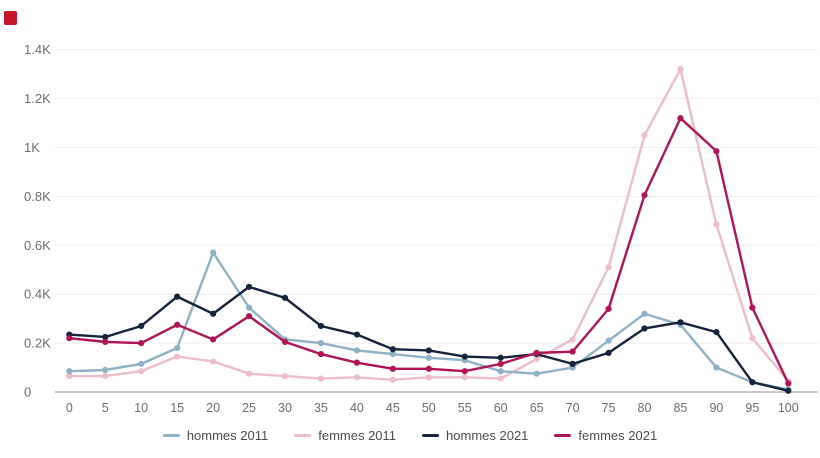 This screenshot has width=820, height=458. I want to click on legend-label: femmes 2021, so click(618, 435).